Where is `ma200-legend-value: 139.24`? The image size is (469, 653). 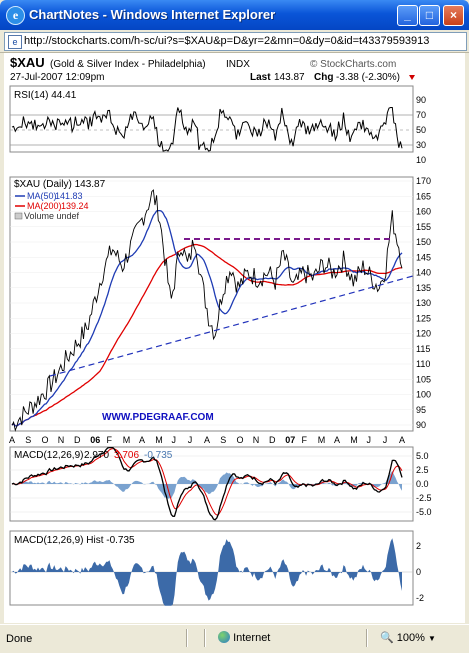 ma200-legend-value: 139.24 is located at coordinates (75, 206).